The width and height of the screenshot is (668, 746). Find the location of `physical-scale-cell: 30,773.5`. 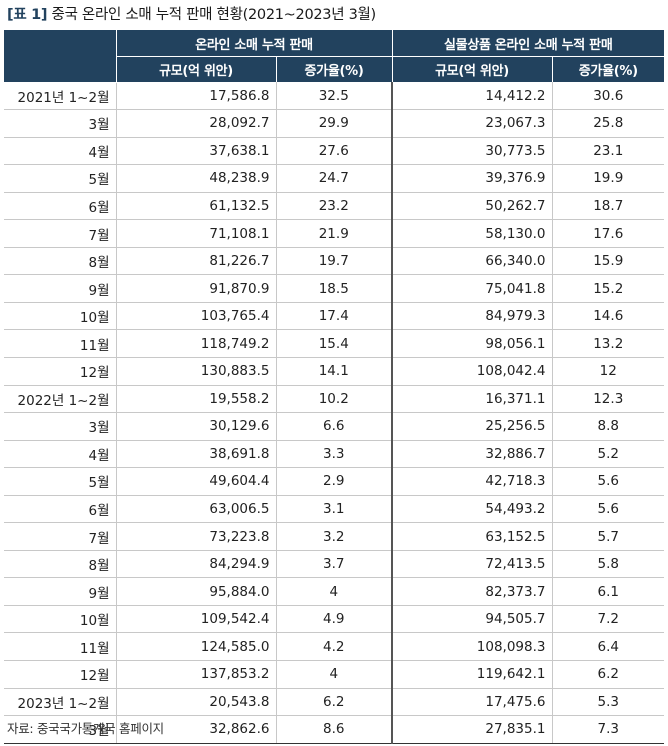

physical-scale-cell: 30,773.5 is located at coordinates (471, 151).